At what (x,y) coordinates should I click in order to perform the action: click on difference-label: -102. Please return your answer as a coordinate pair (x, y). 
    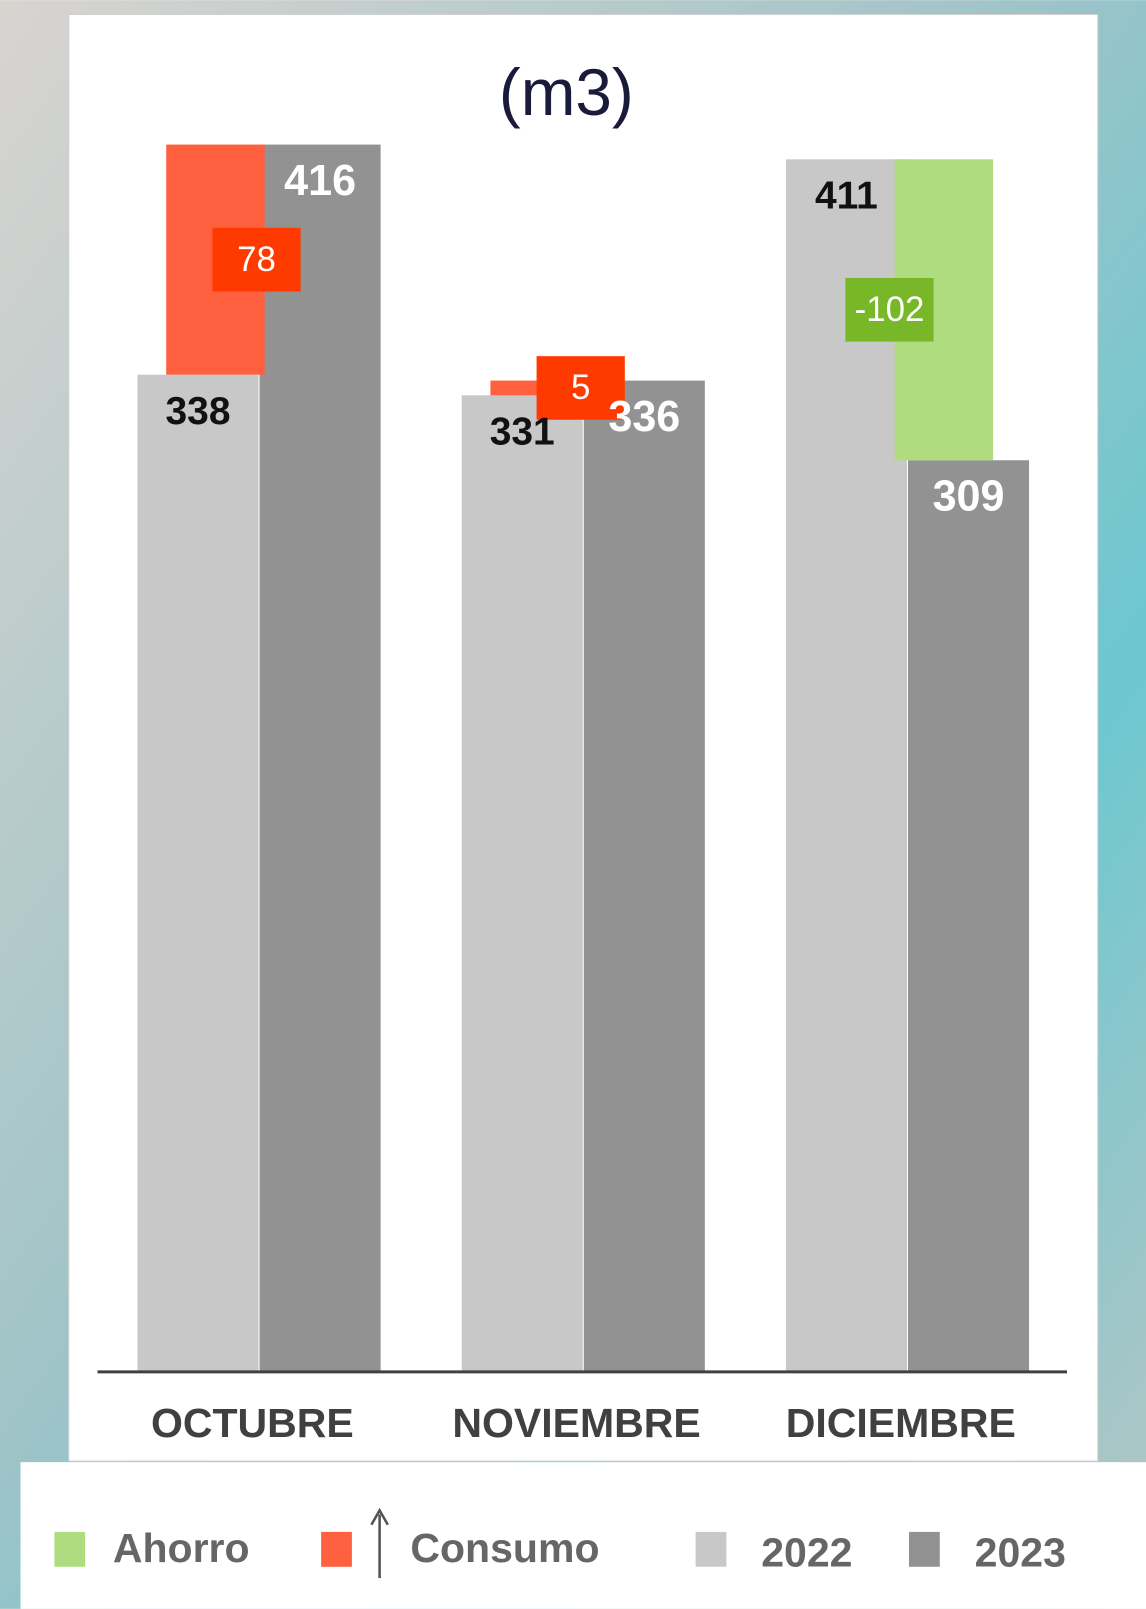
    Looking at the image, I should click on (890, 309).